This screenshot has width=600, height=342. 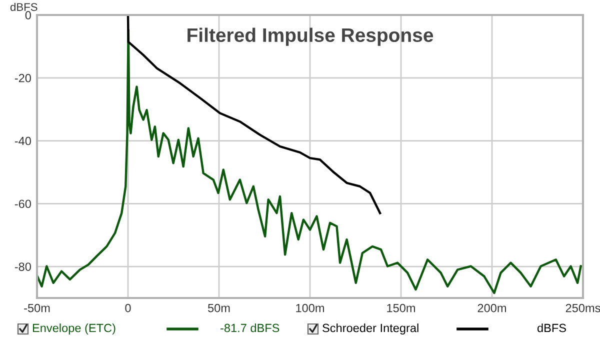 What do you see at coordinates (22, 141) in the screenshot?
I see `y-tick-label: -40` at bounding box center [22, 141].